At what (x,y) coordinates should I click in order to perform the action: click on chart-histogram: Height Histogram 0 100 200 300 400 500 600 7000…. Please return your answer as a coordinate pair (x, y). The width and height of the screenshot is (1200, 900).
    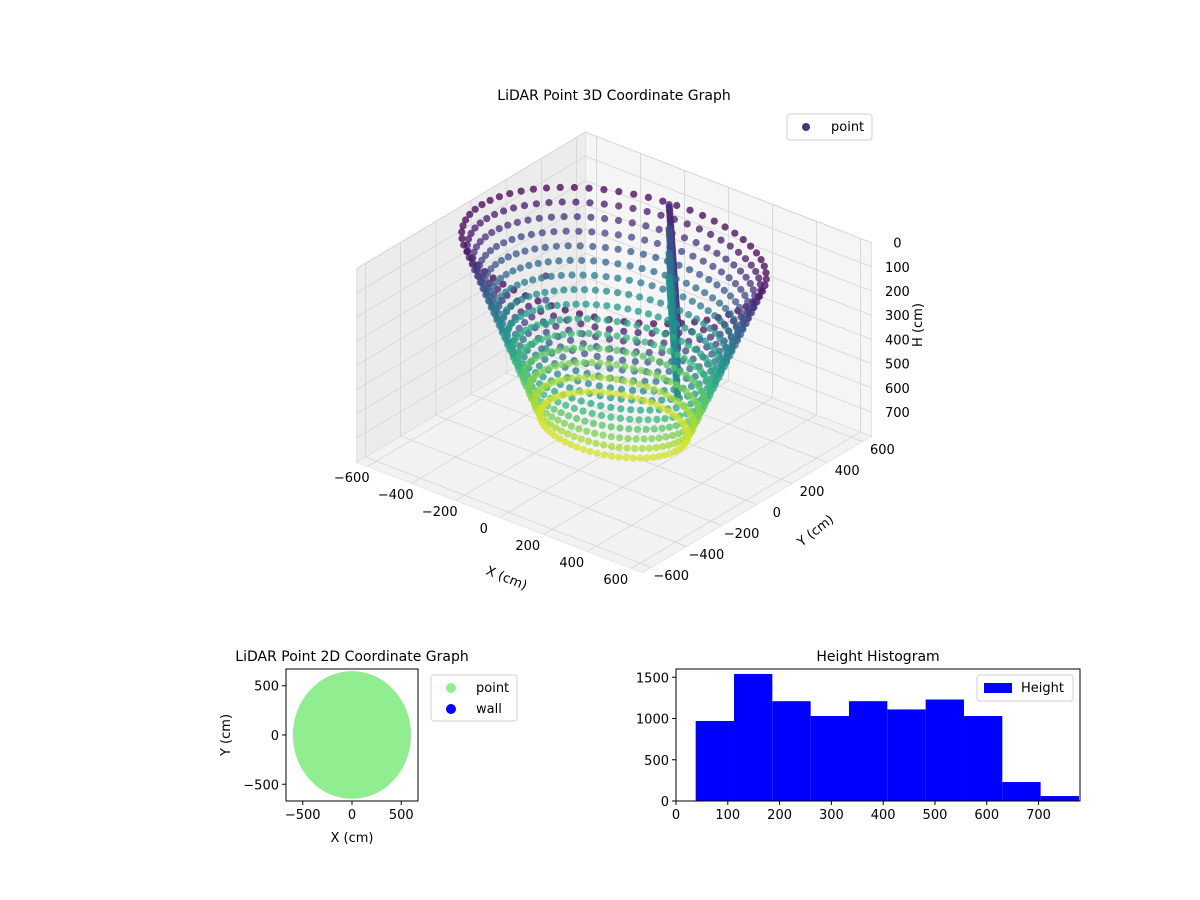
    Looking at the image, I should click on (858, 736).